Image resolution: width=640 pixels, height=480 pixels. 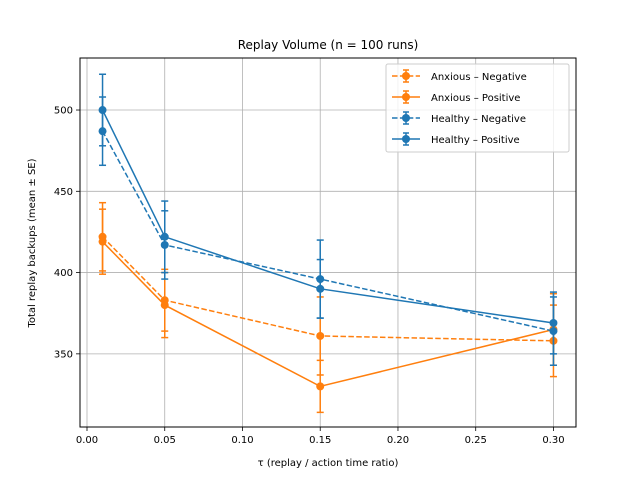 I want to click on y-tick-label: 500, so click(x=63, y=111).